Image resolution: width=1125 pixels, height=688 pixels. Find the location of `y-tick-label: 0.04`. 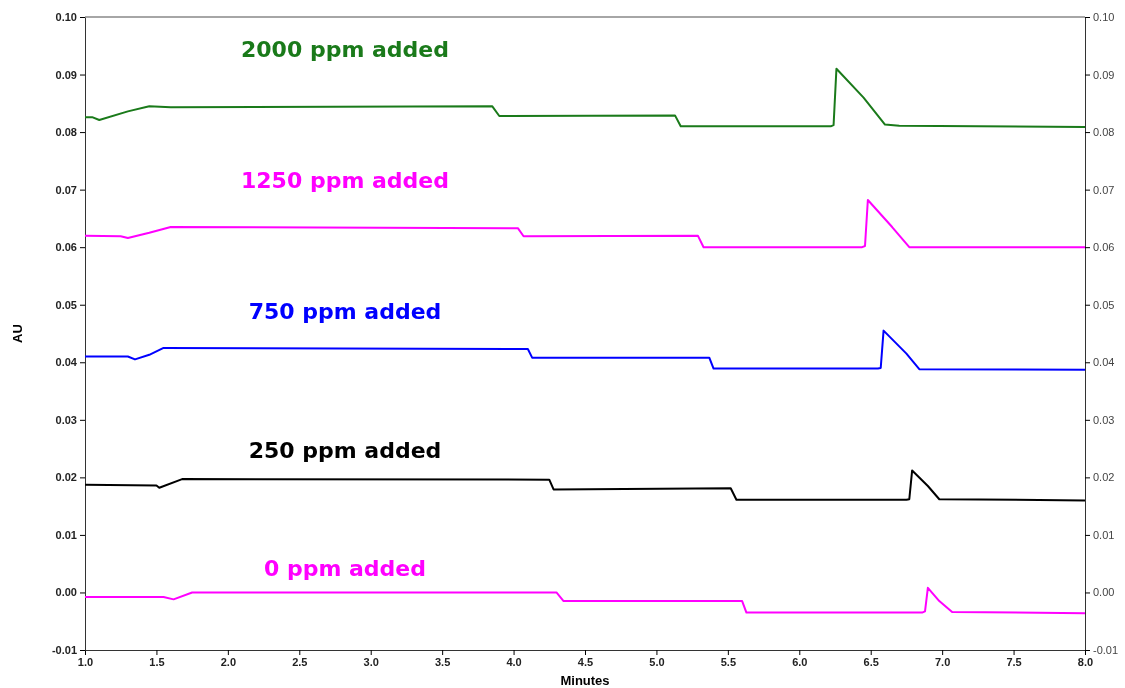

y-tick-label: 0.04 is located at coordinates (66, 362).